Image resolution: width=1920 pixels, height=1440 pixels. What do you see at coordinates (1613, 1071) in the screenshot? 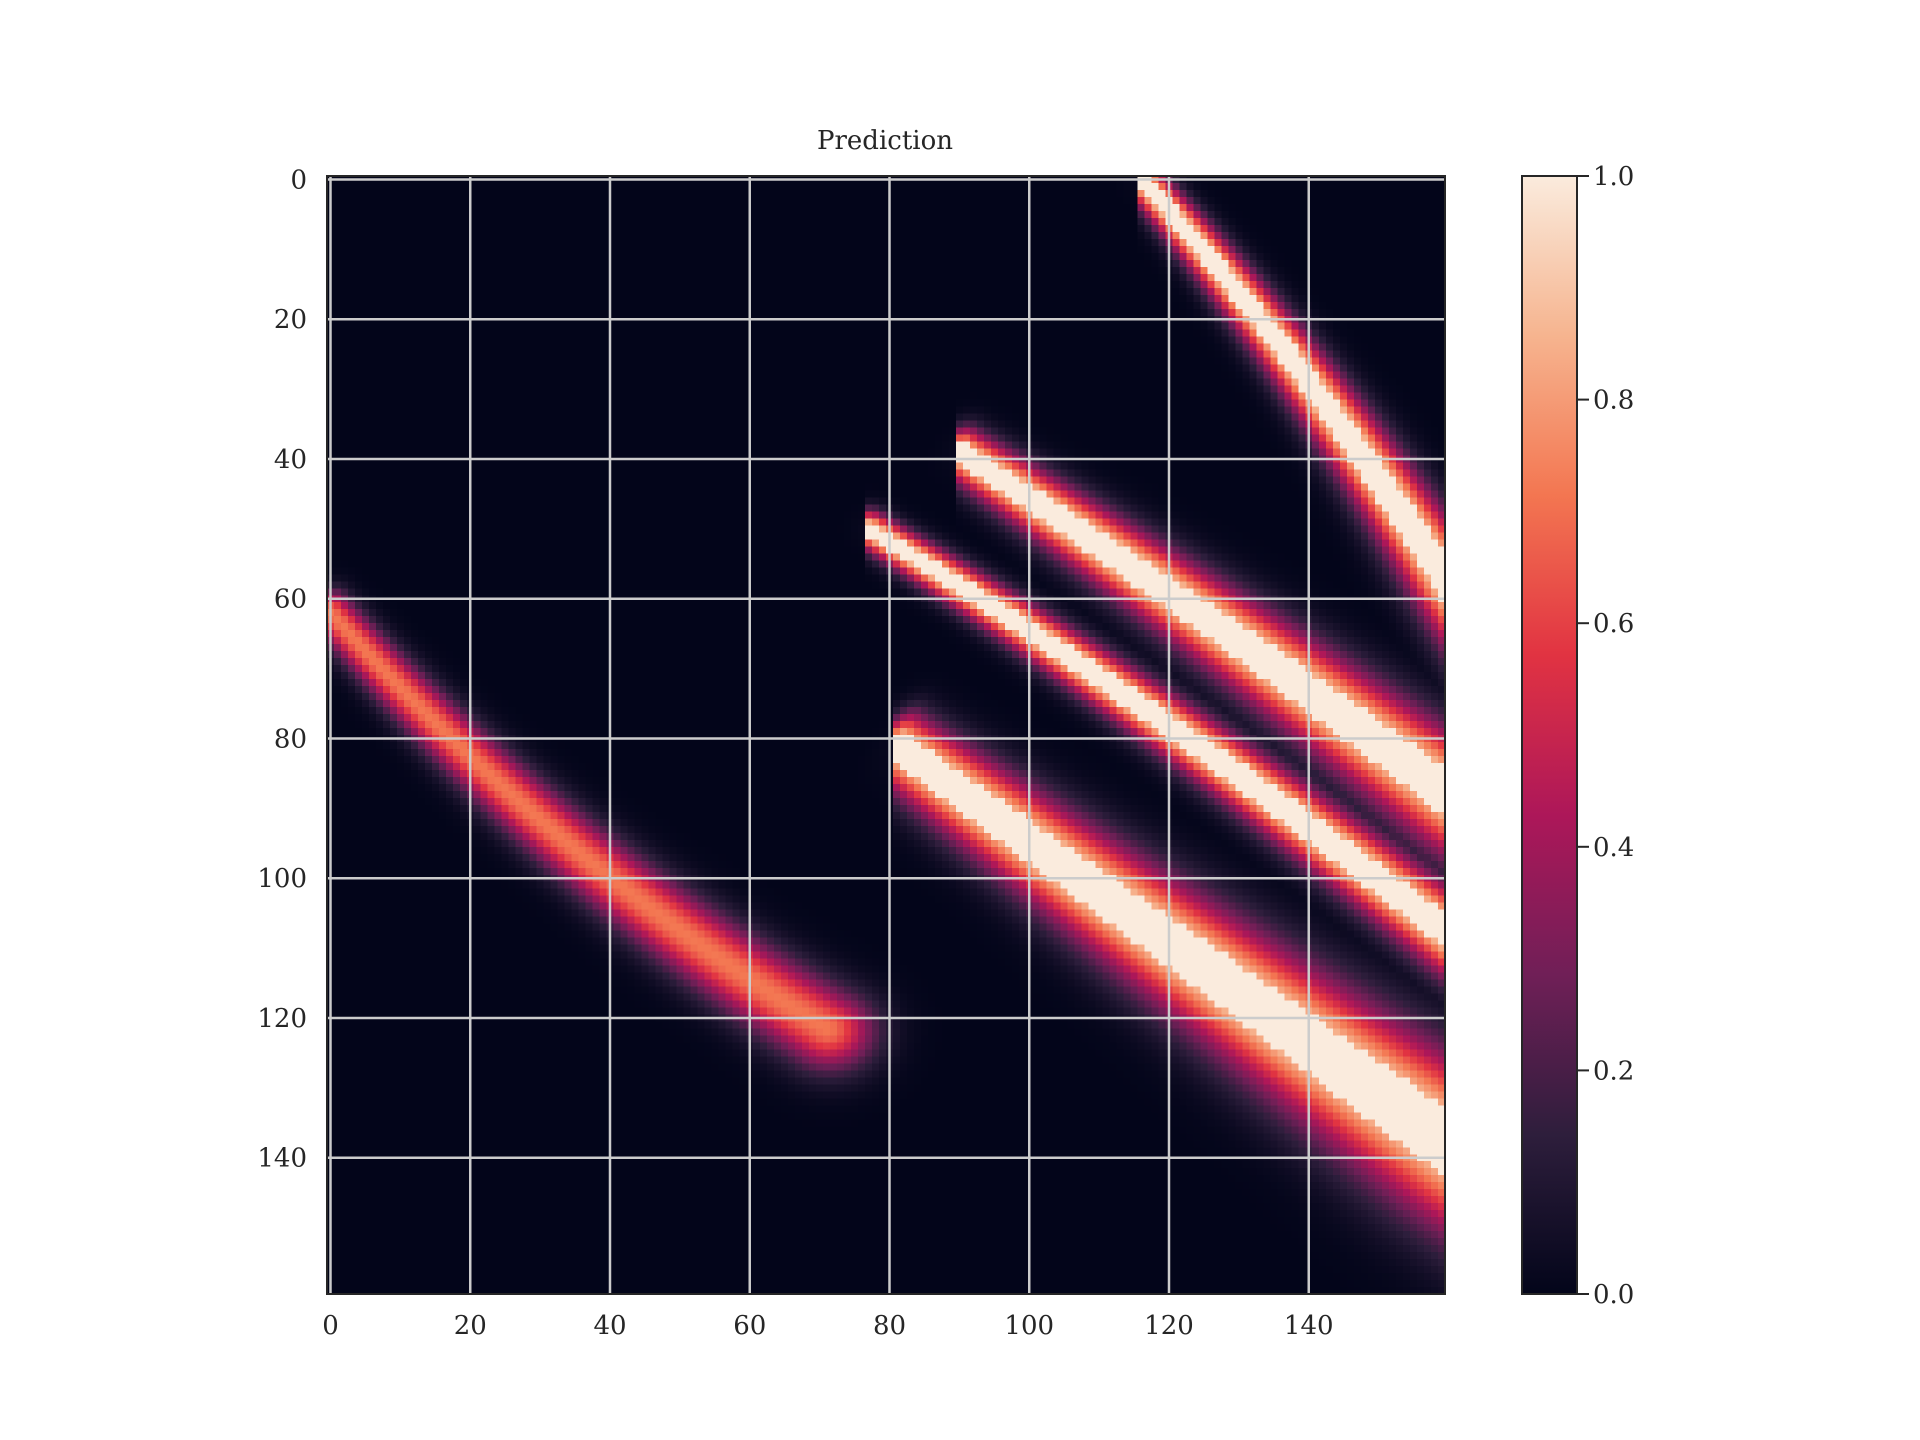
I see `colorbar-tick-label: 0.2` at bounding box center [1613, 1071].